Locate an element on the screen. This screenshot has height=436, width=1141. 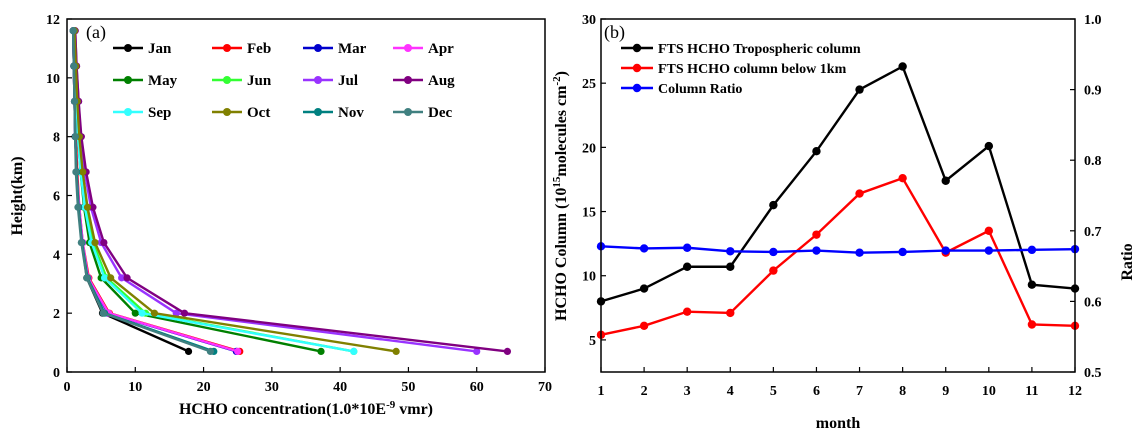
legend-marker-aug is located at coordinates (408, 80).